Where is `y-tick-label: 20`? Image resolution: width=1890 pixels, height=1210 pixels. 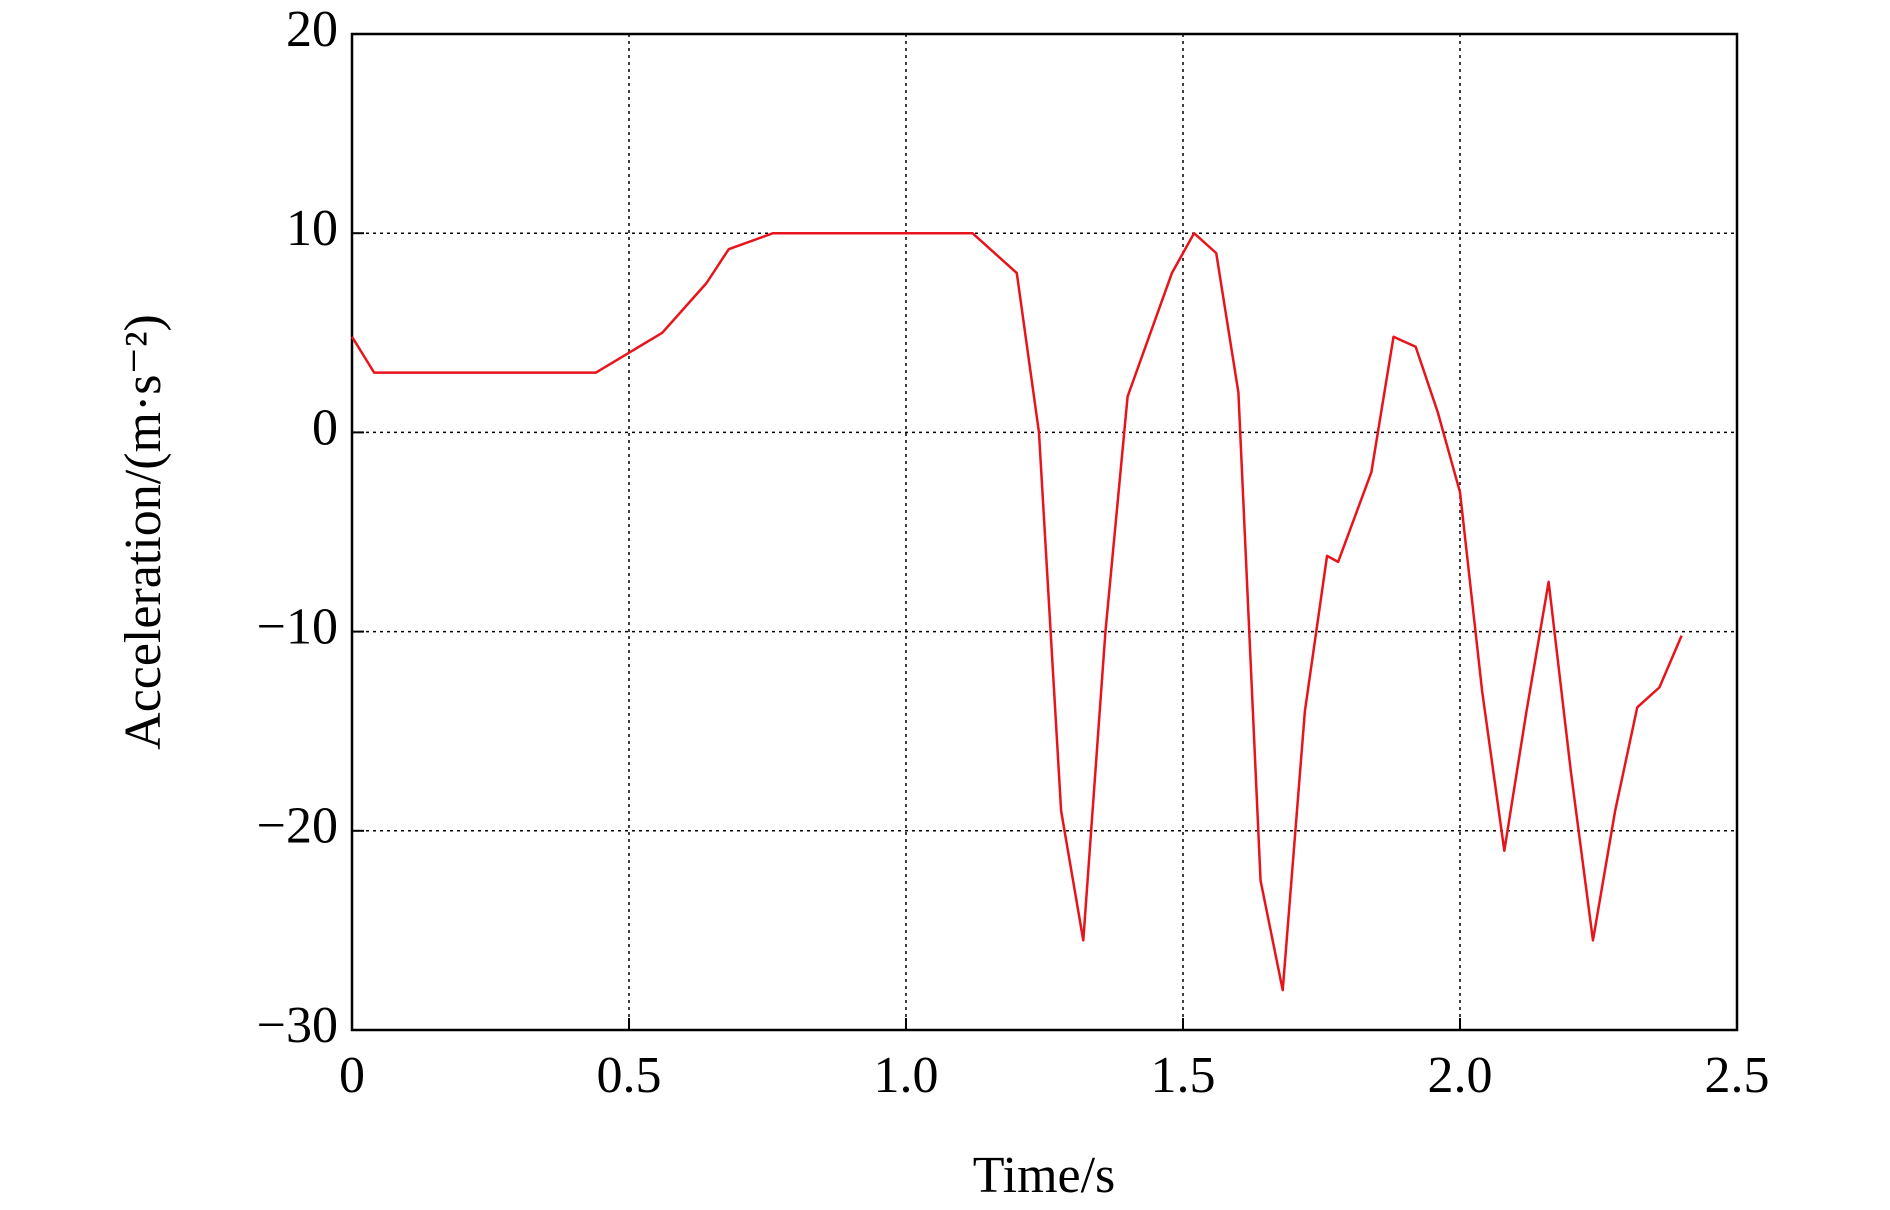 y-tick-label: 20 is located at coordinates (312, 29).